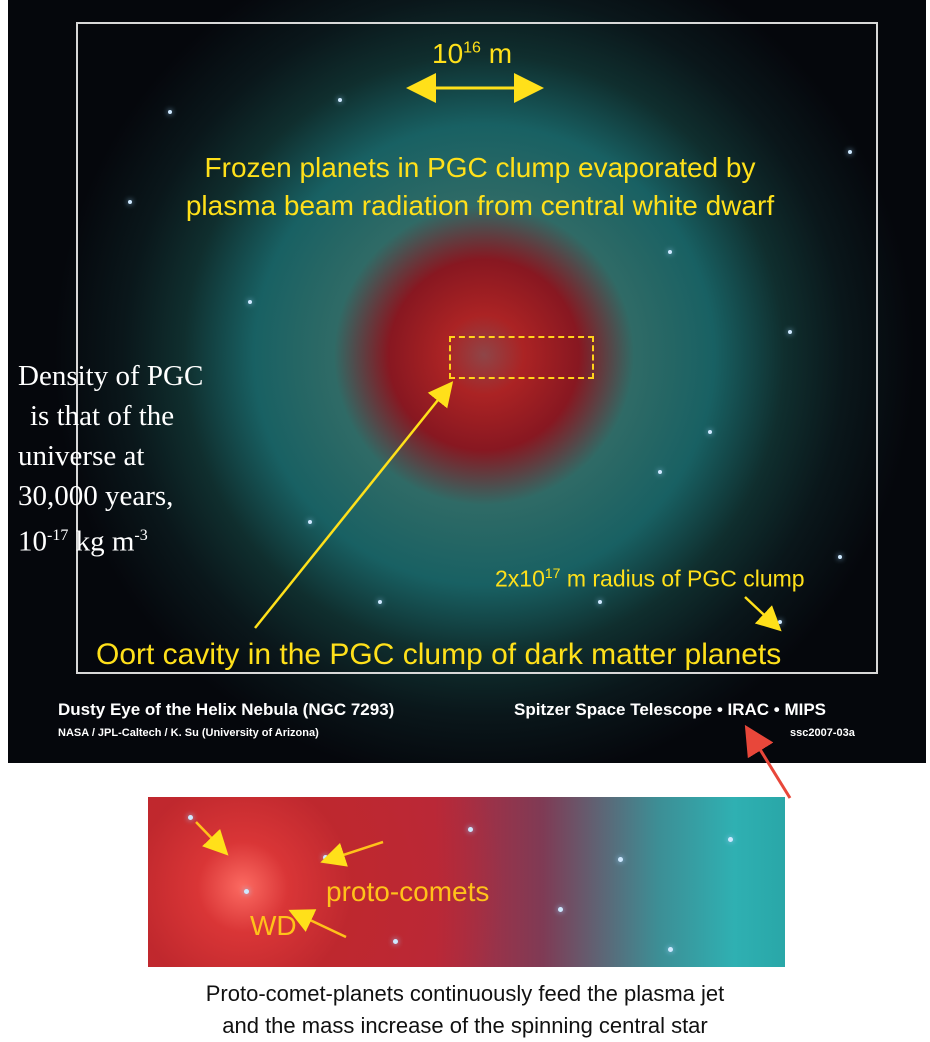 The height and width of the screenshot is (1042, 930). What do you see at coordinates (408, 891) in the screenshot?
I see `proto-comets-label: proto-comets` at bounding box center [408, 891].